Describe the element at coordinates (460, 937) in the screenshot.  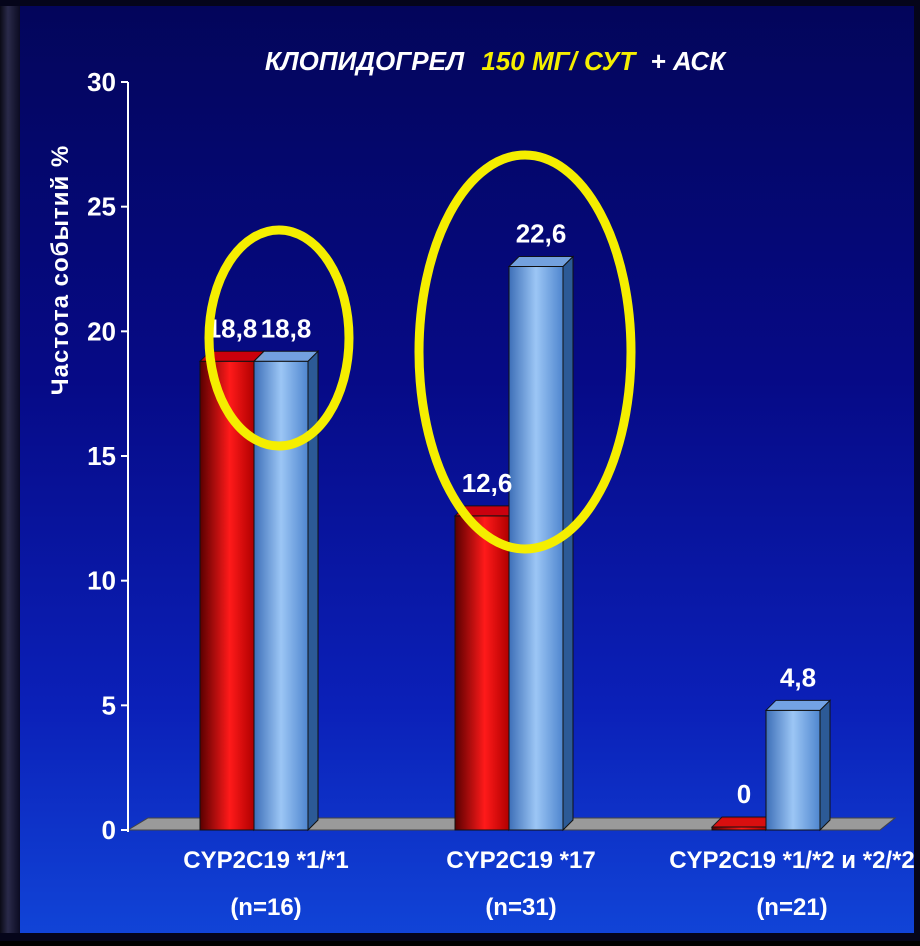
I see `slide-frame-bottom` at that location.